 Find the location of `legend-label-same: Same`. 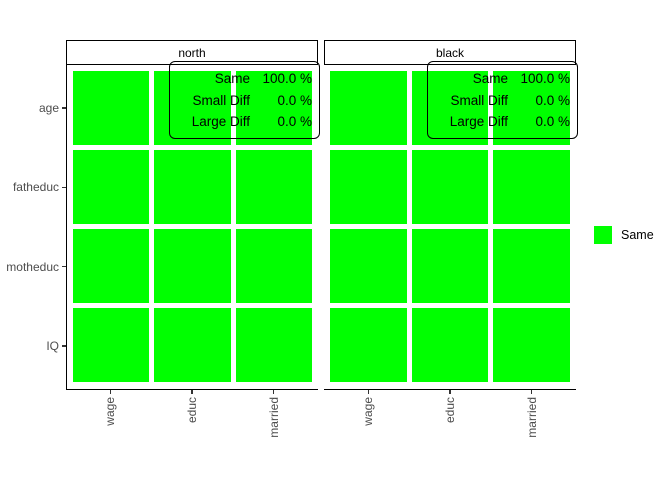

legend-label-same: Same is located at coordinates (637, 235).